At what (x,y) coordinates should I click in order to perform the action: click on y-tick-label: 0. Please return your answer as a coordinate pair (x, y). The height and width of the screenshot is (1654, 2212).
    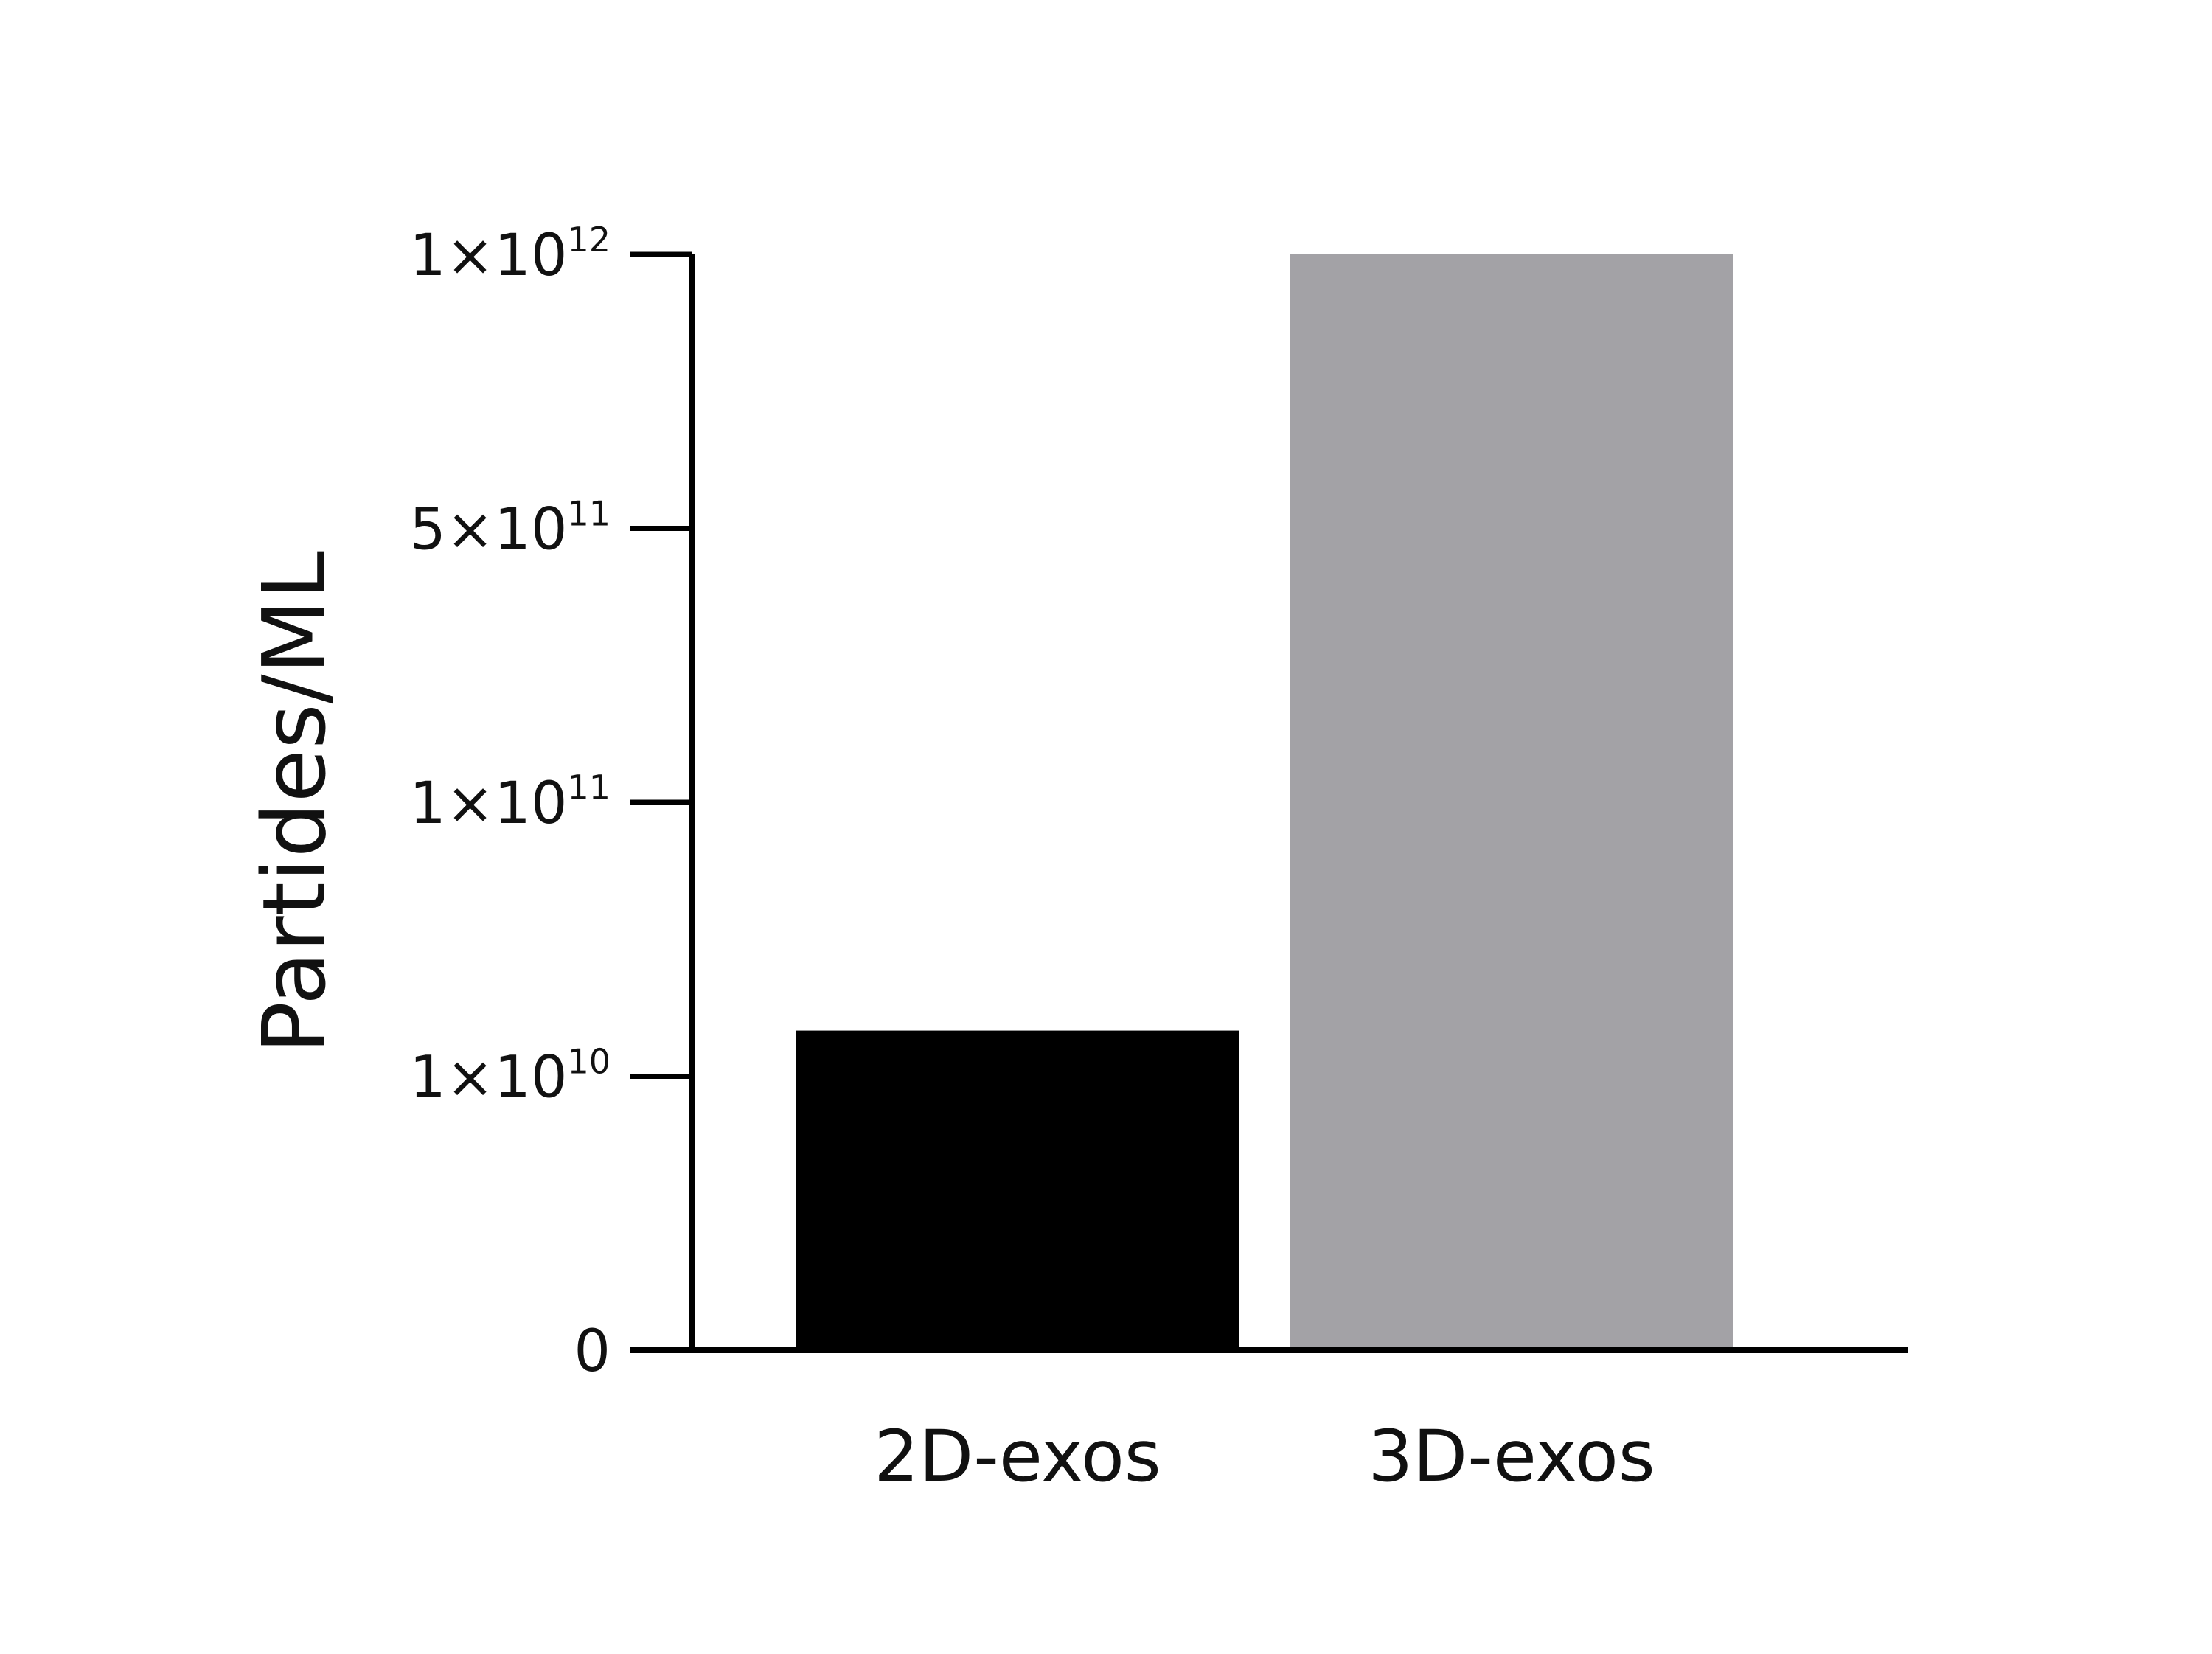
    Looking at the image, I should click on (592, 1352).